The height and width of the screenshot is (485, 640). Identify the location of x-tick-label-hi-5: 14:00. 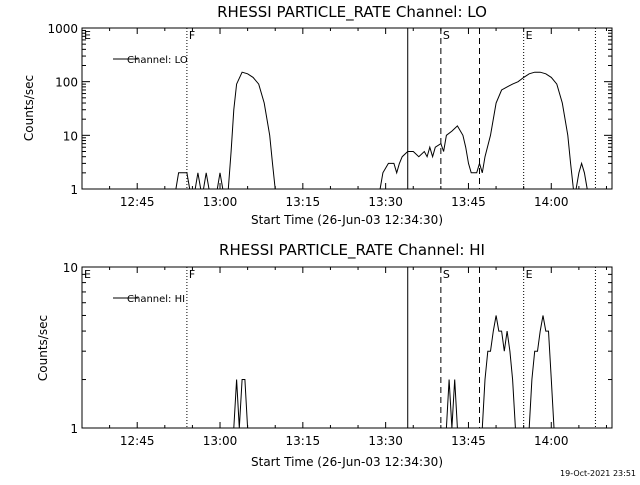
(551, 441).